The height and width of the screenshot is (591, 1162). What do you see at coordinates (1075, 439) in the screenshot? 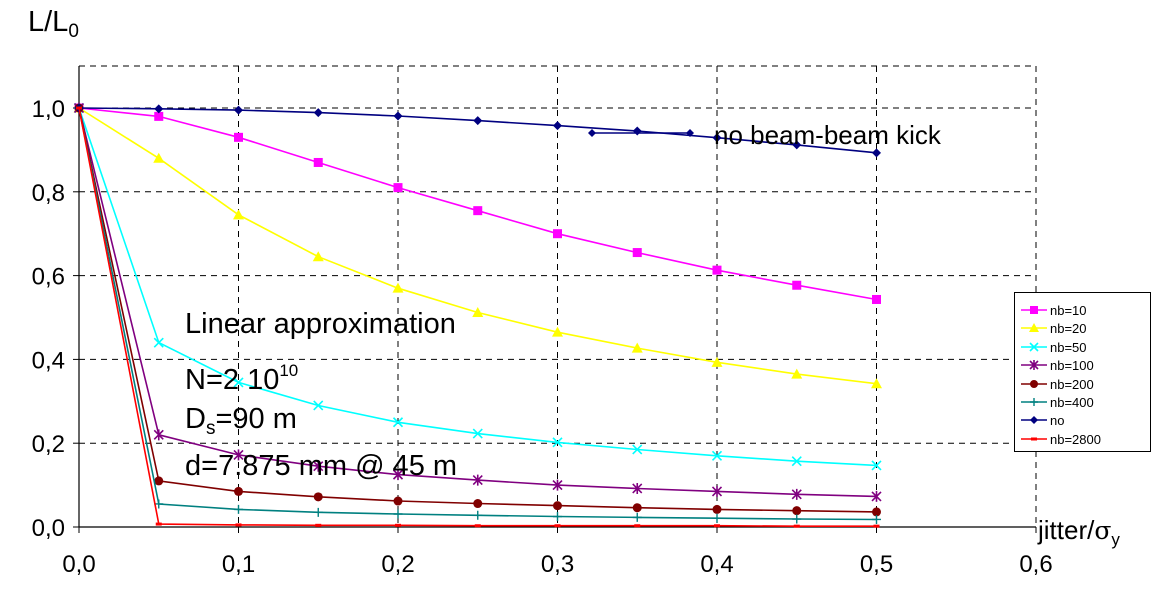
I see `legend-label: nb=2800` at bounding box center [1075, 439].